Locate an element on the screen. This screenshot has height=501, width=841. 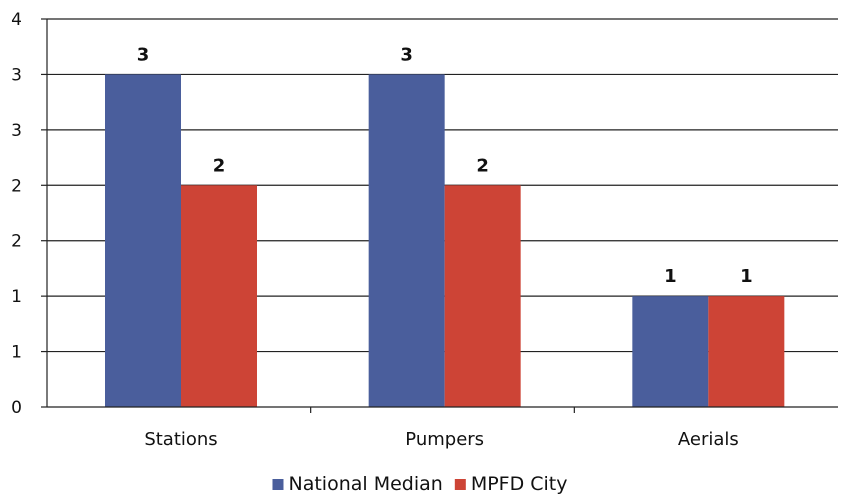
category-label: Aerials is located at coordinates (708, 439).